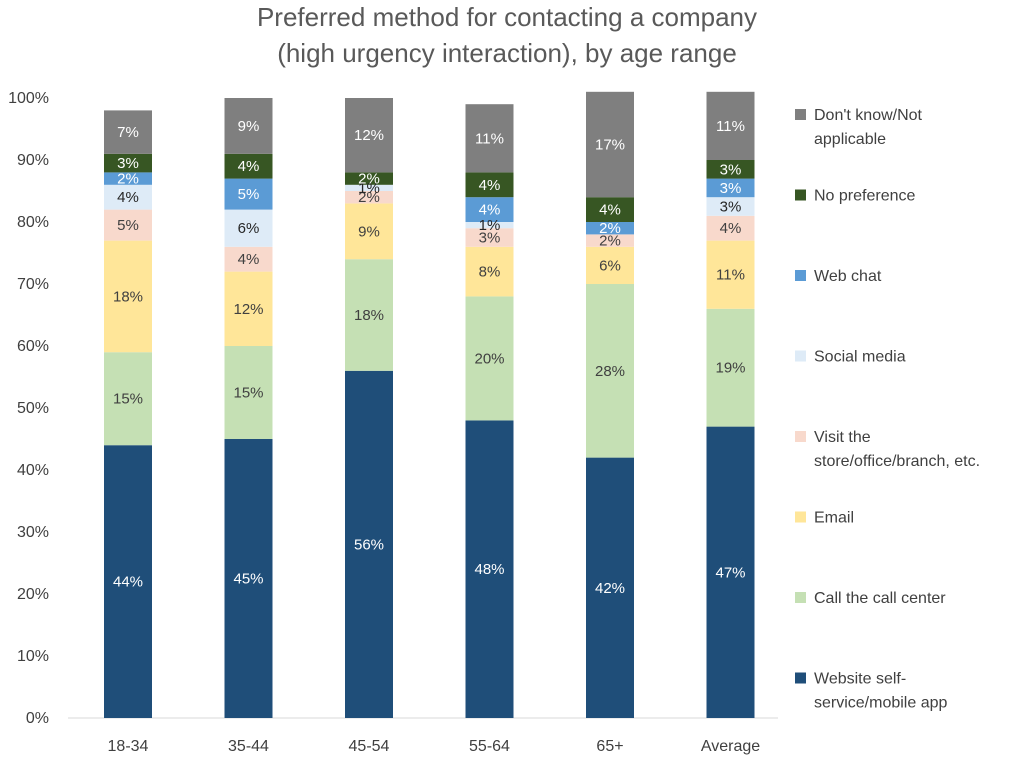  I want to click on data-label: 20%, so click(489, 358).